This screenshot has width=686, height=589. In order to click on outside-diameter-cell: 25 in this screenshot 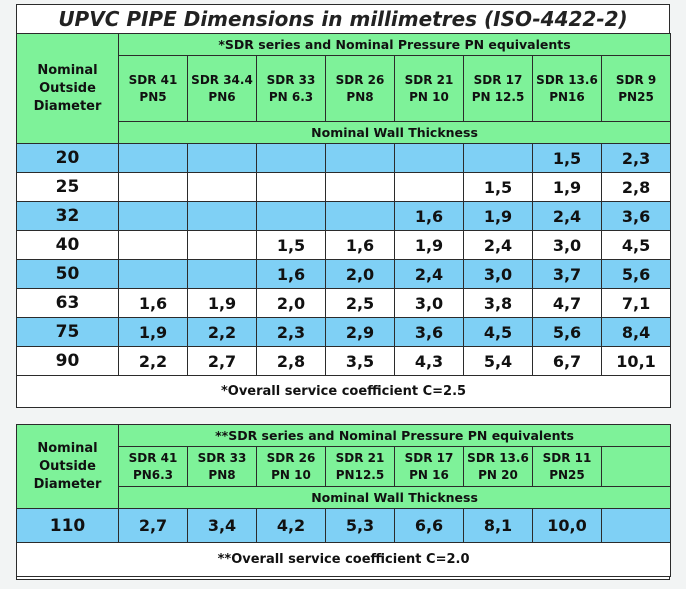, I will do `click(67, 187)`.